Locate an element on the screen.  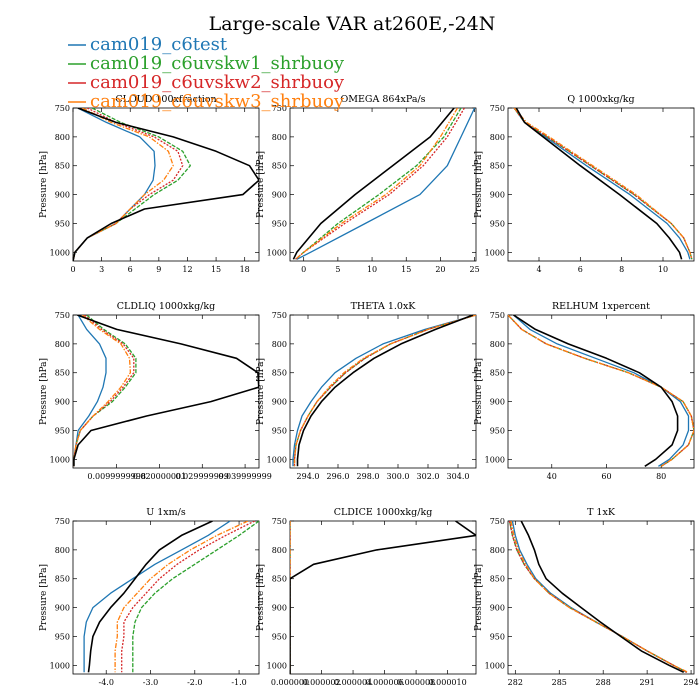
x-tick-label: 282 is located at coordinates (515, 682).